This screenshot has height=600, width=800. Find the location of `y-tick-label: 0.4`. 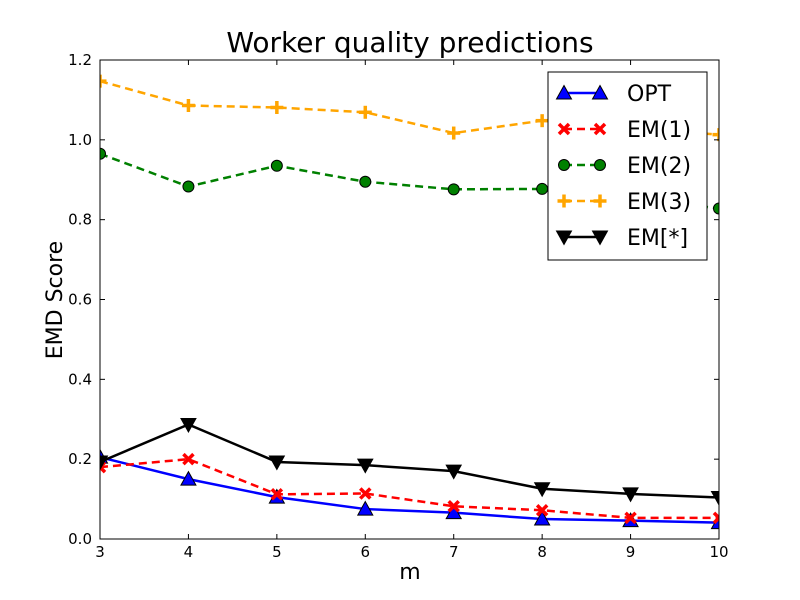

y-tick-label: 0.4 is located at coordinates (80, 379).